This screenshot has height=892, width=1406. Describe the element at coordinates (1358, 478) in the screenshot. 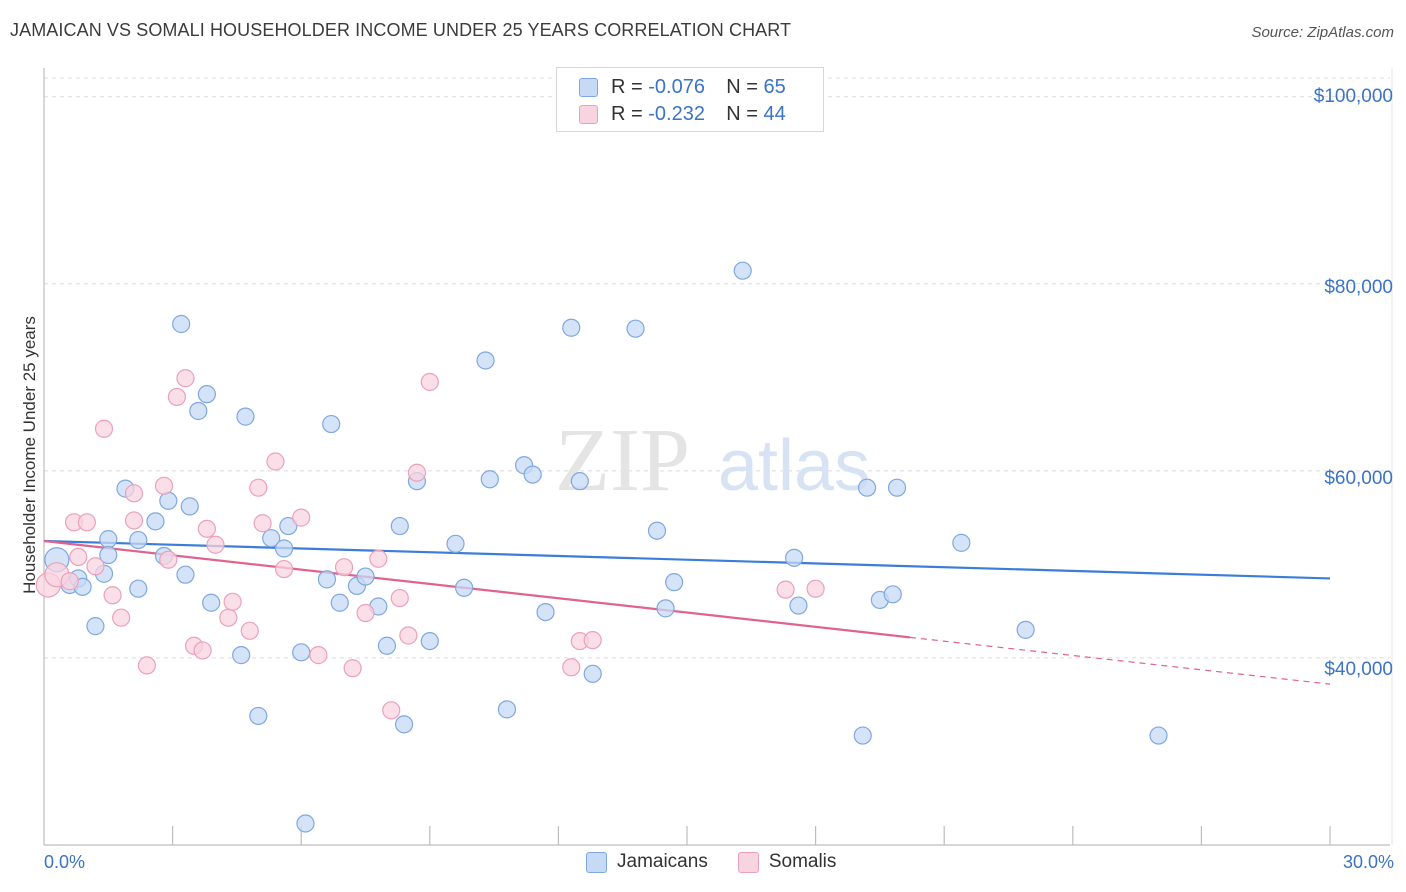

I see `y-tick-label: $60,000` at that location.